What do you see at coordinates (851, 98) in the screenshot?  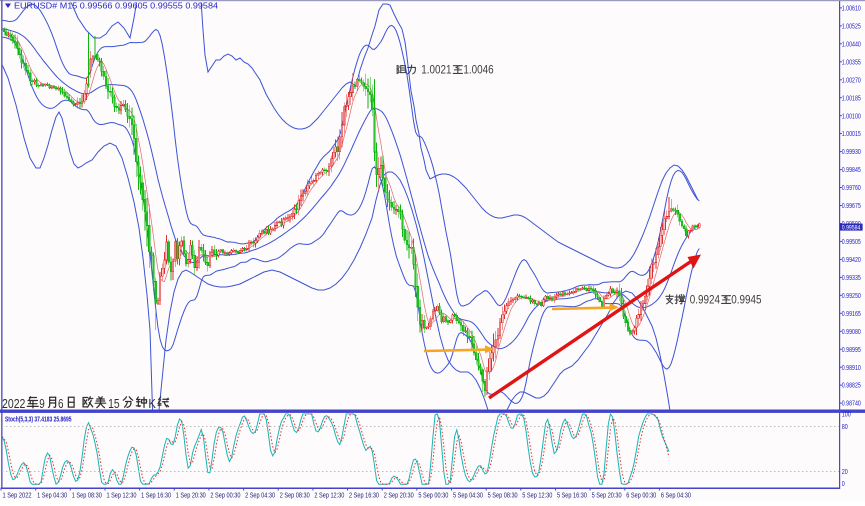 I see `svg-text: 1.00185` at bounding box center [851, 98].